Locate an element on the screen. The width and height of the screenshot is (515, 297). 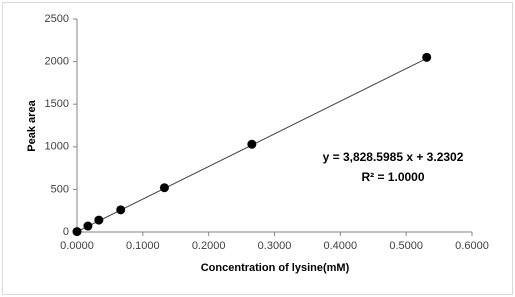
trendline-equation: y = 3,828.5985 x + 3.2302 is located at coordinates (393, 157).